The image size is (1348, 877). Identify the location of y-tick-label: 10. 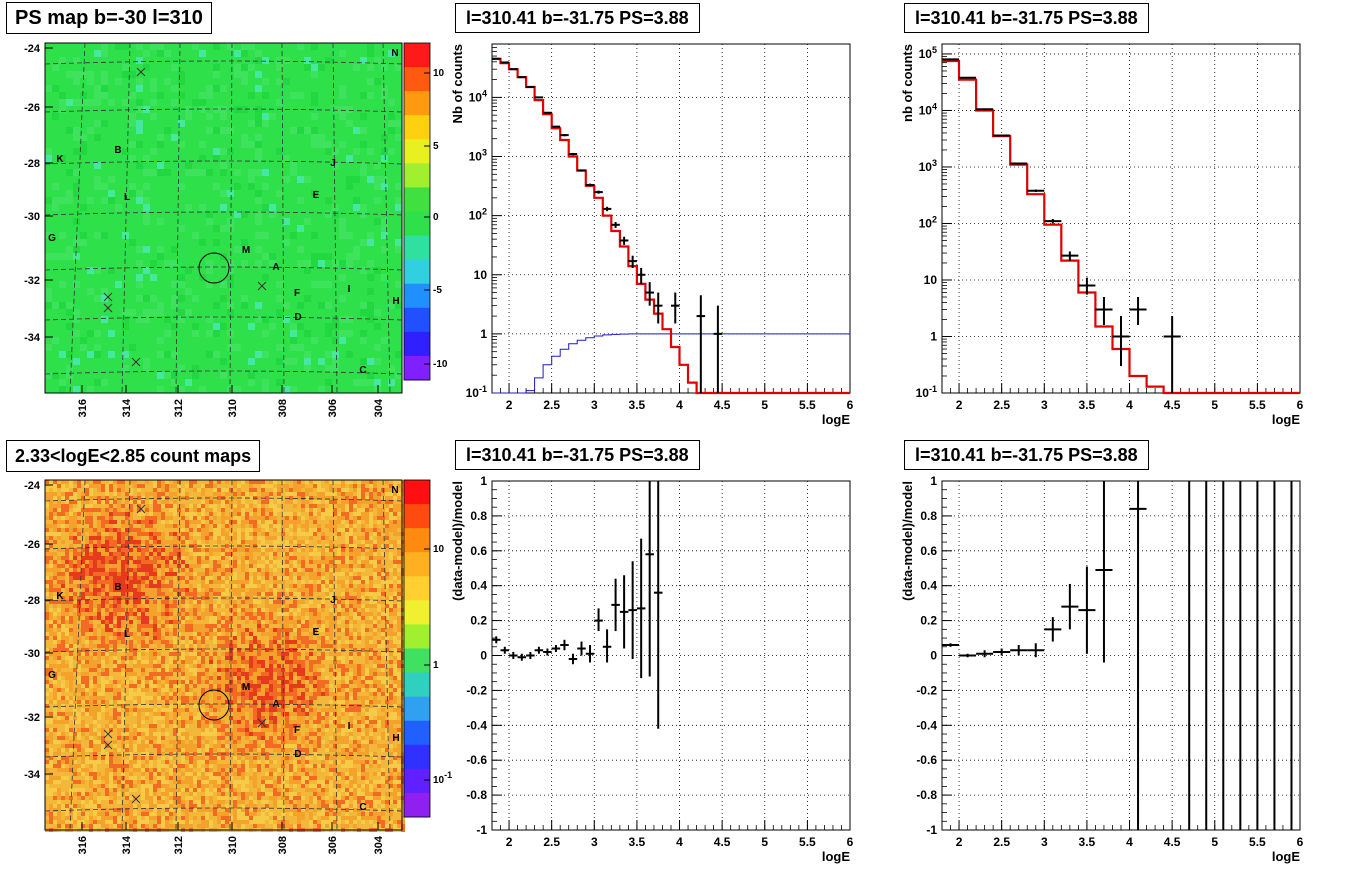
(481, 275).